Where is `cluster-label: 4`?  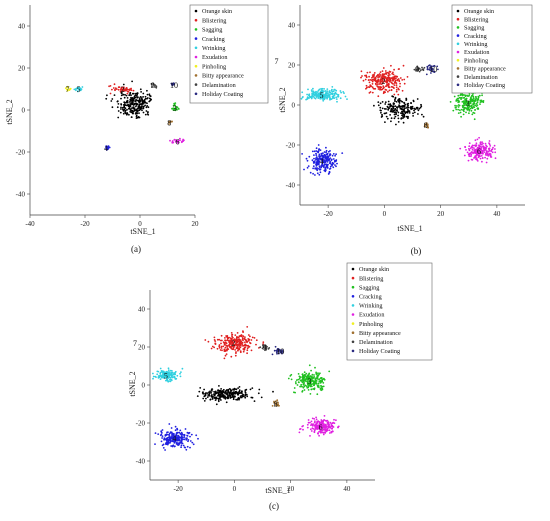
cluster-label: 4 is located at coordinates (174, 438).